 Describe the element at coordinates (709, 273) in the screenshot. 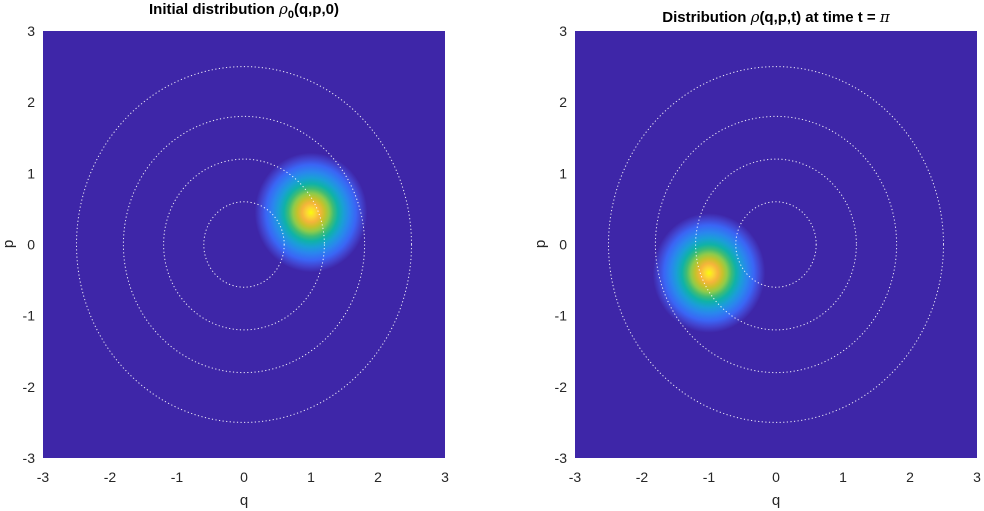

I see `right-density-blob` at that location.